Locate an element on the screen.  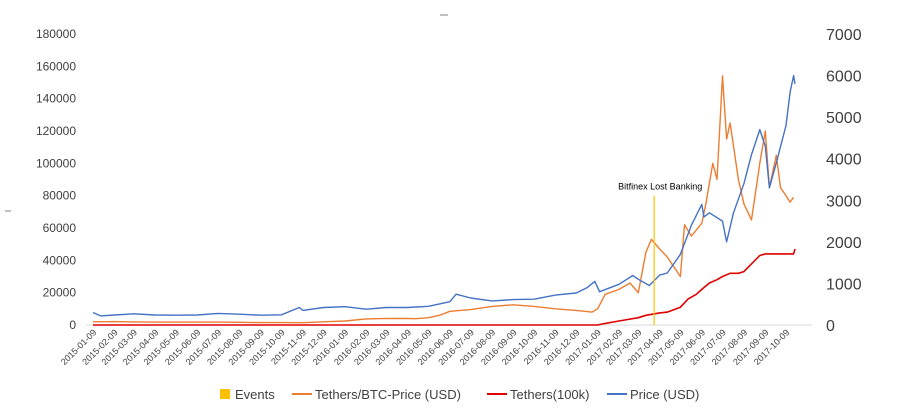
legend-label-tethers-100k: Tethers(100k) is located at coordinates (549, 394).